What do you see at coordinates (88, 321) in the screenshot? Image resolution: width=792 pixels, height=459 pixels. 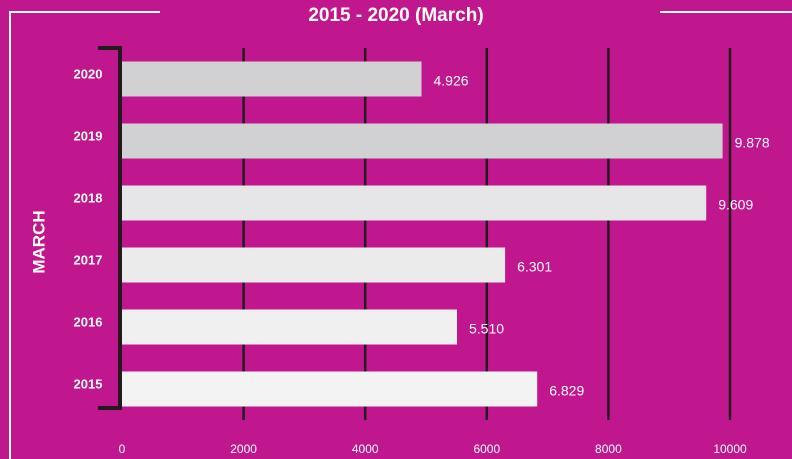 I see `y-tick-label: 2016` at bounding box center [88, 321].